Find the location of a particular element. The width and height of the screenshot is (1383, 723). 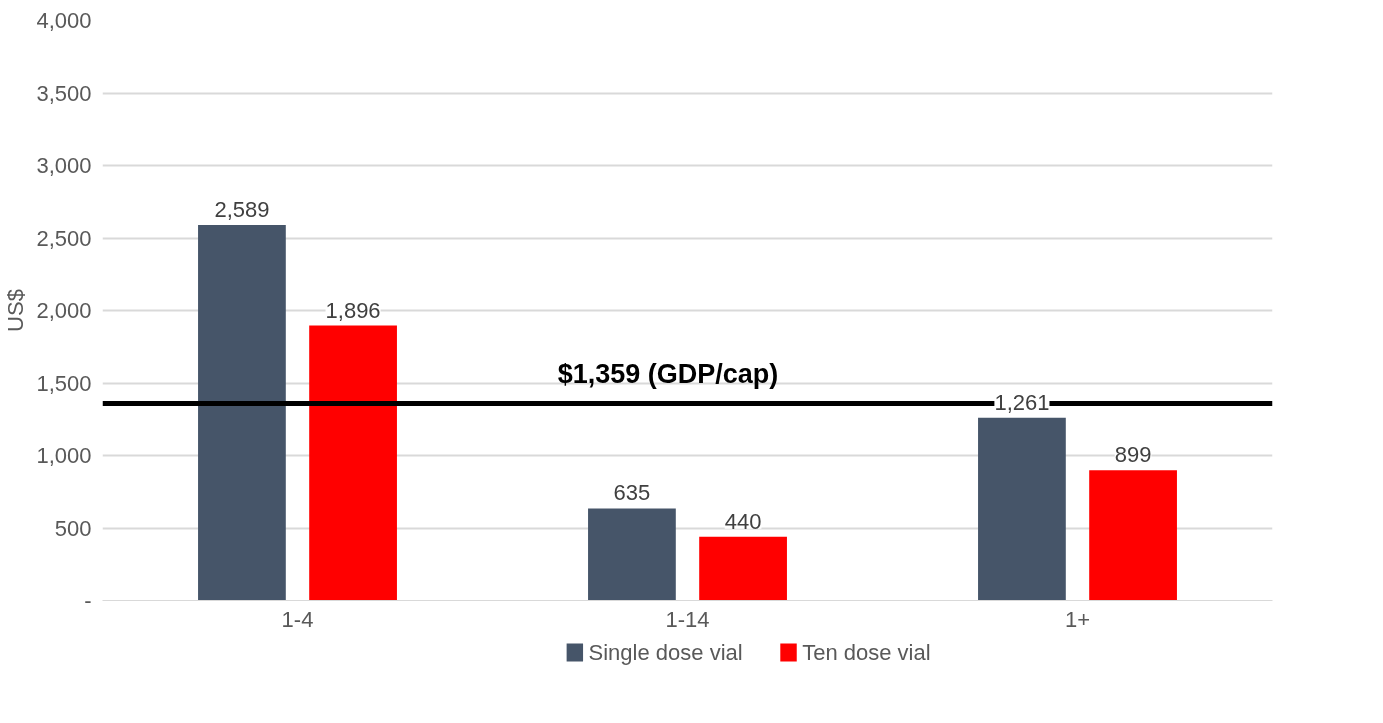

y-tick-label: 2,500 is located at coordinates (64, 238).